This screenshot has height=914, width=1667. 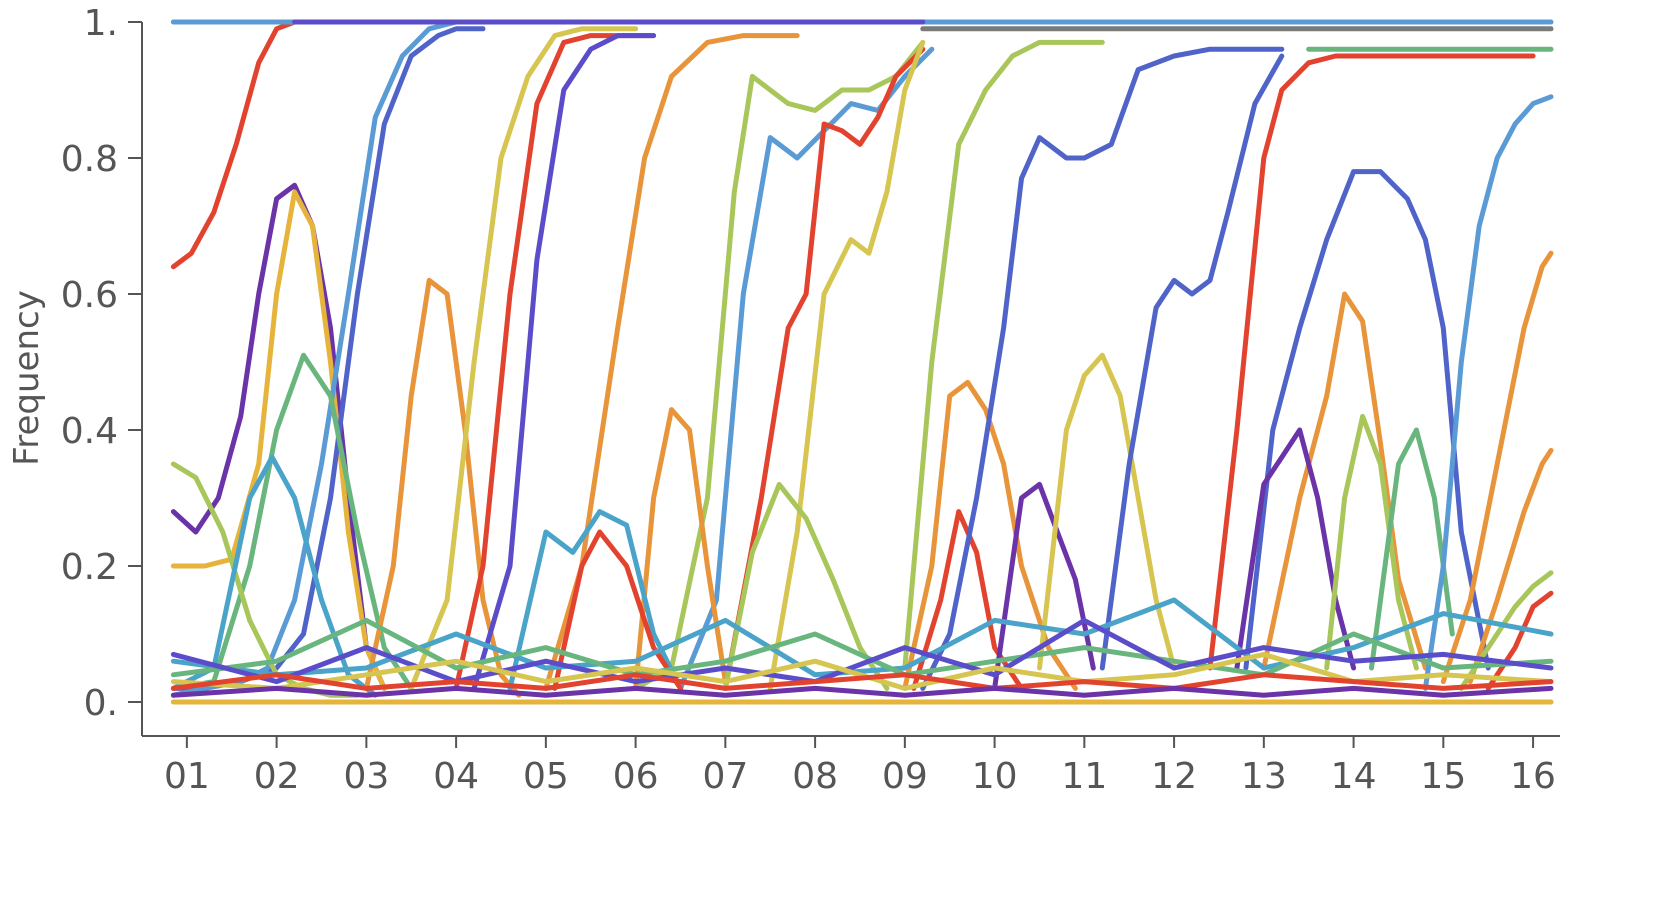 What do you see at coordinates (1533, 776) in the screenshot?
I see `x-tick-label: 16` at bounding box center [1533, 776].